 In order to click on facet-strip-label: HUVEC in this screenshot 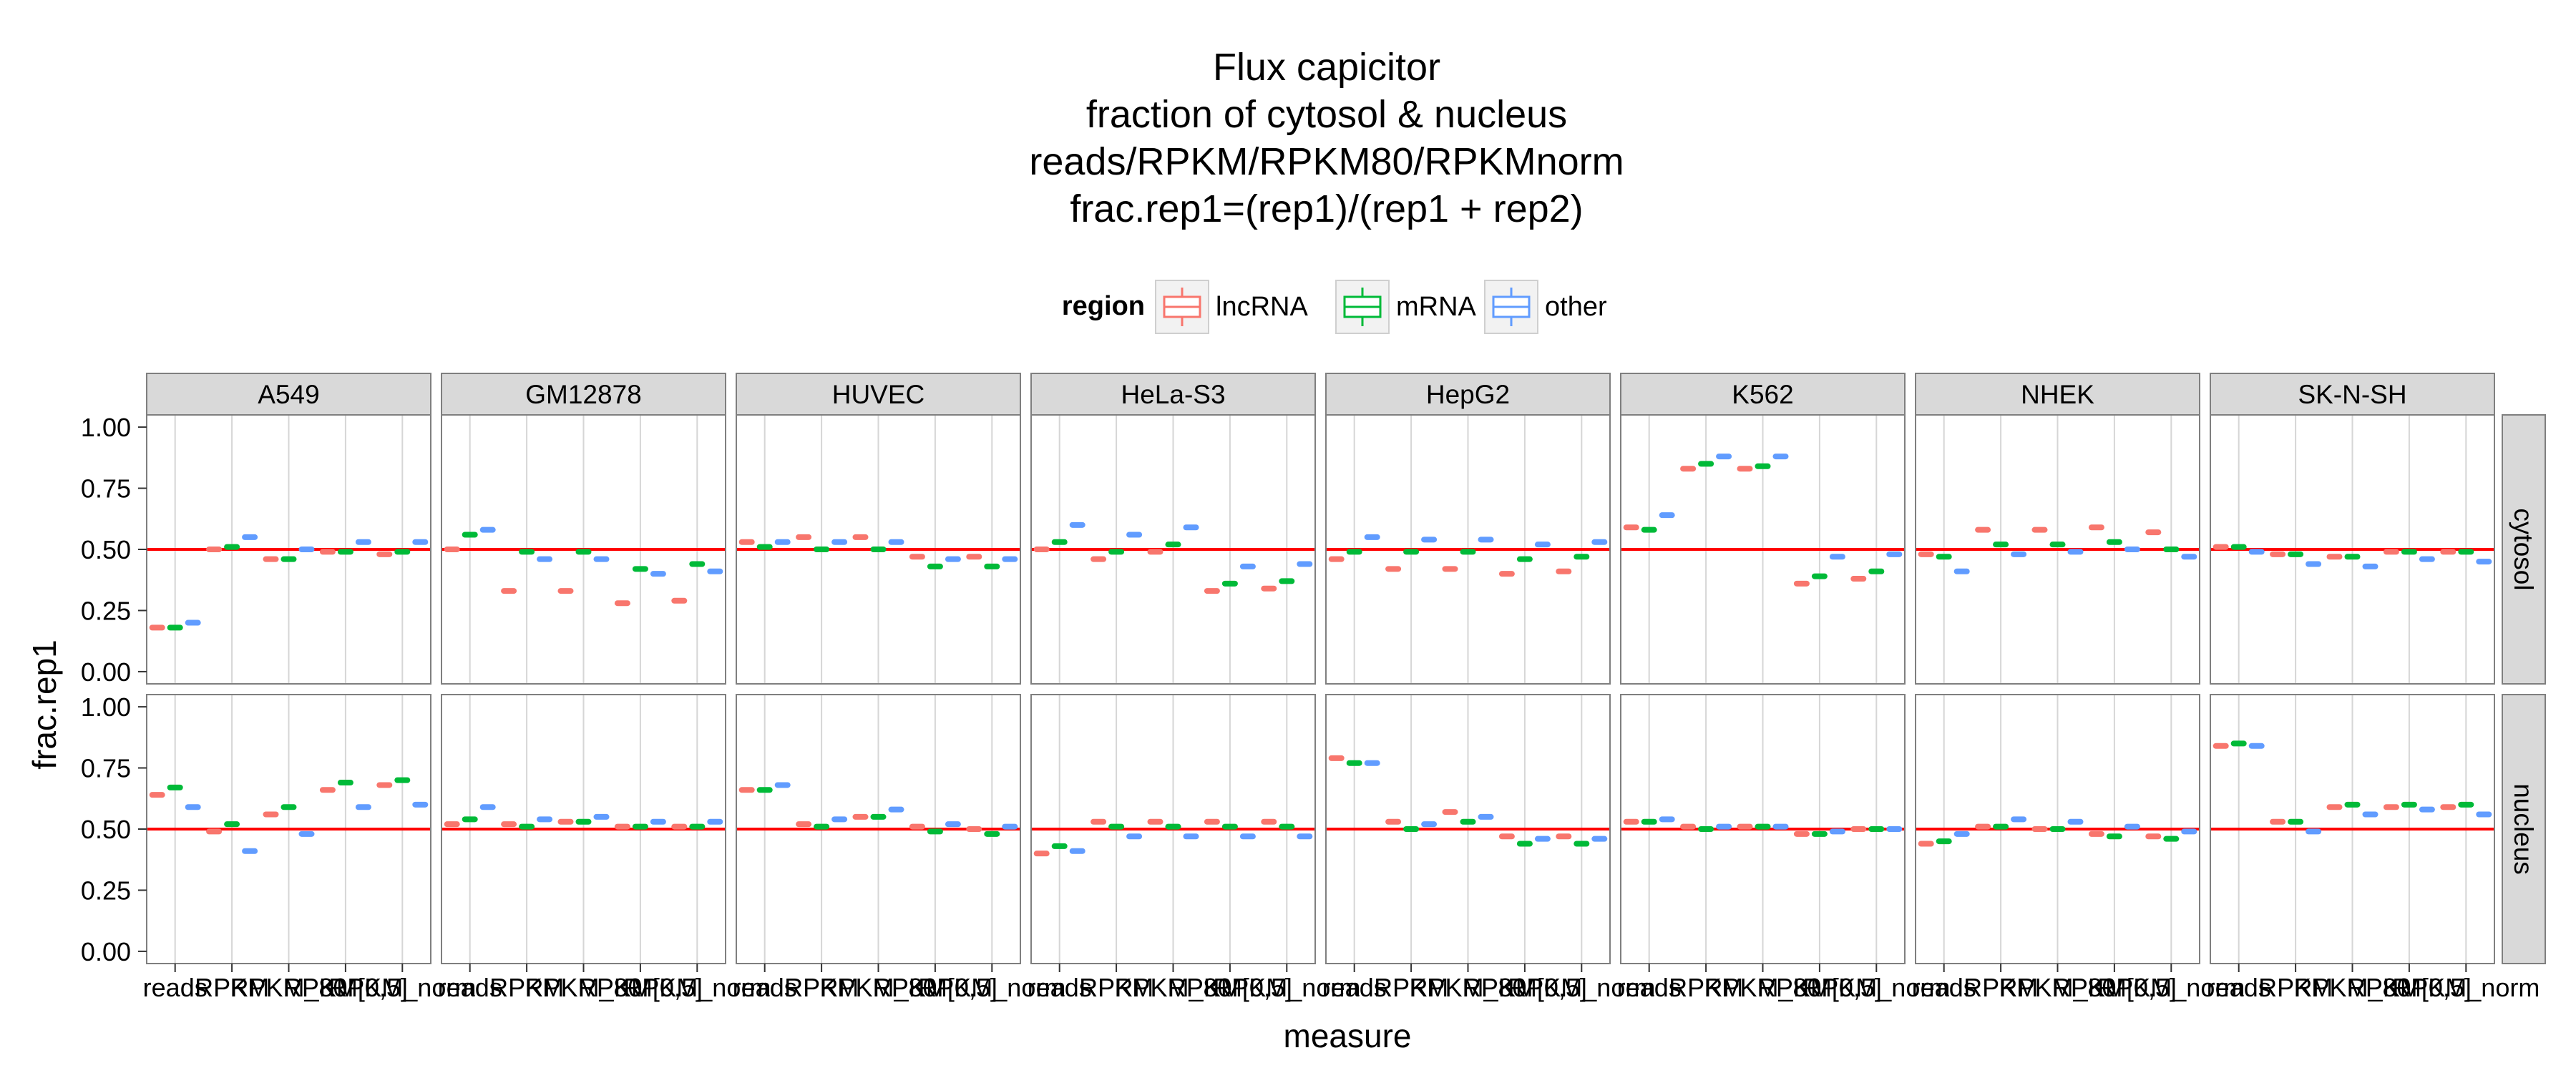, I will do `click(878, 394)`.